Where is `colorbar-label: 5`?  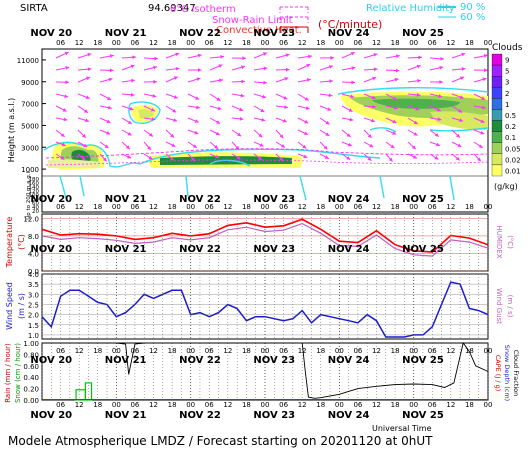
colorbar-label: 5 is located at coordinates (507, 72).